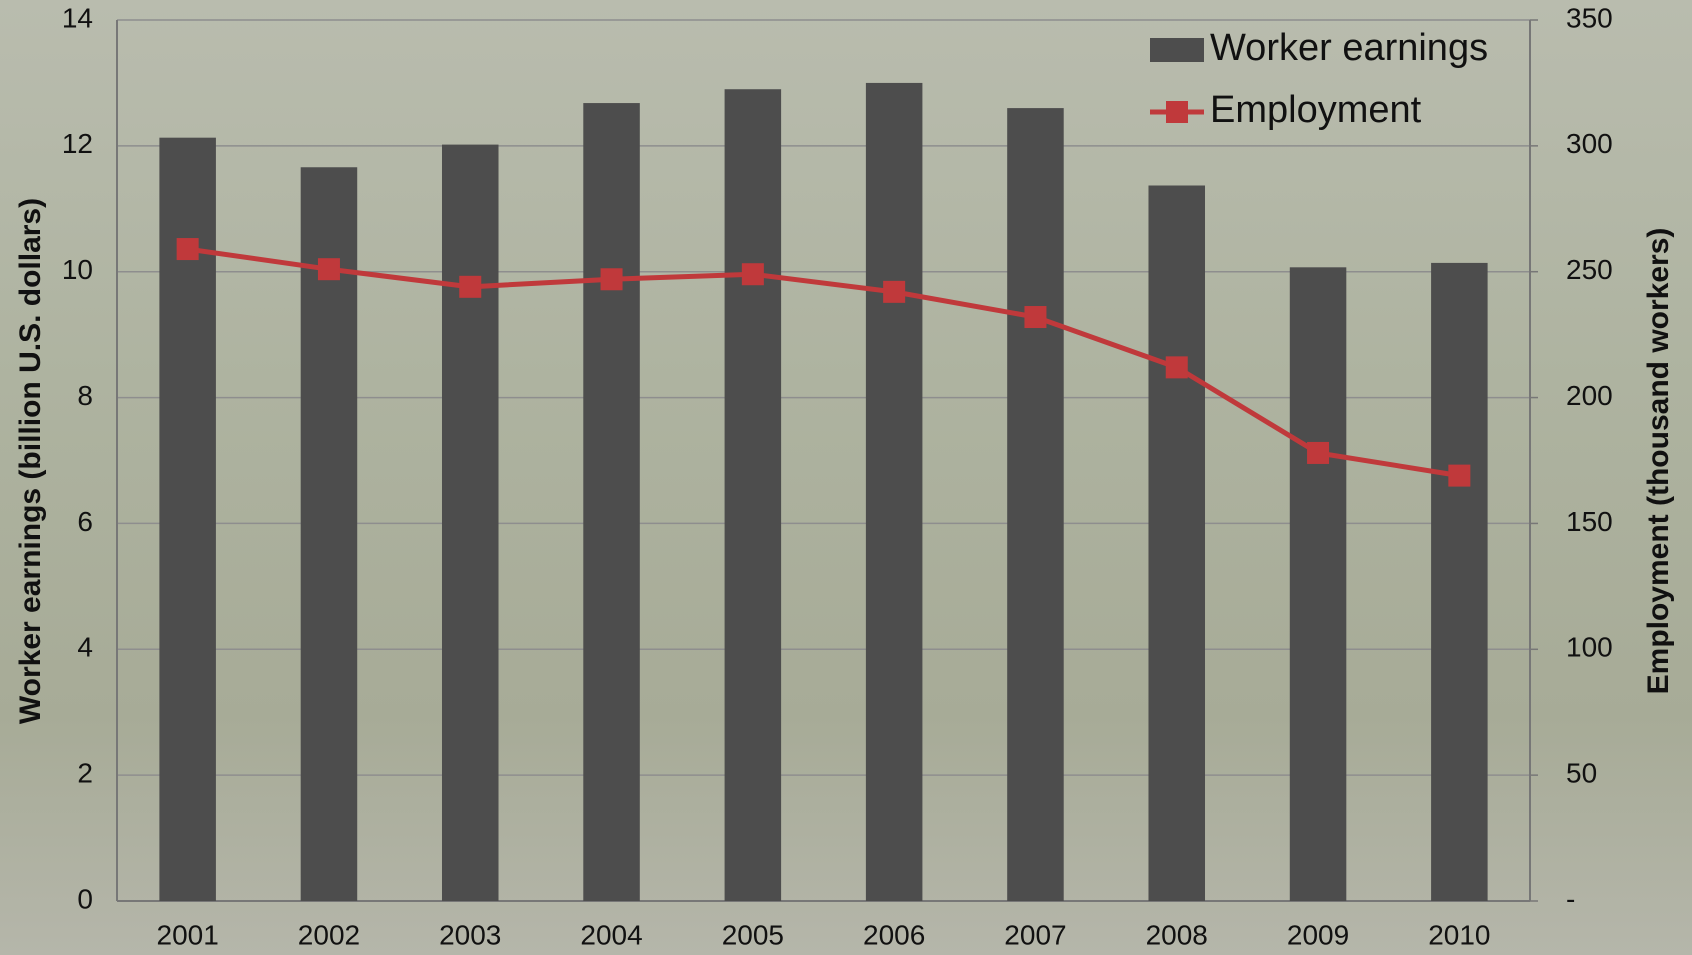 The width and height of the screenshot is (1692, 955). I want to click on y-tick-label: 14, so click(77, 17).